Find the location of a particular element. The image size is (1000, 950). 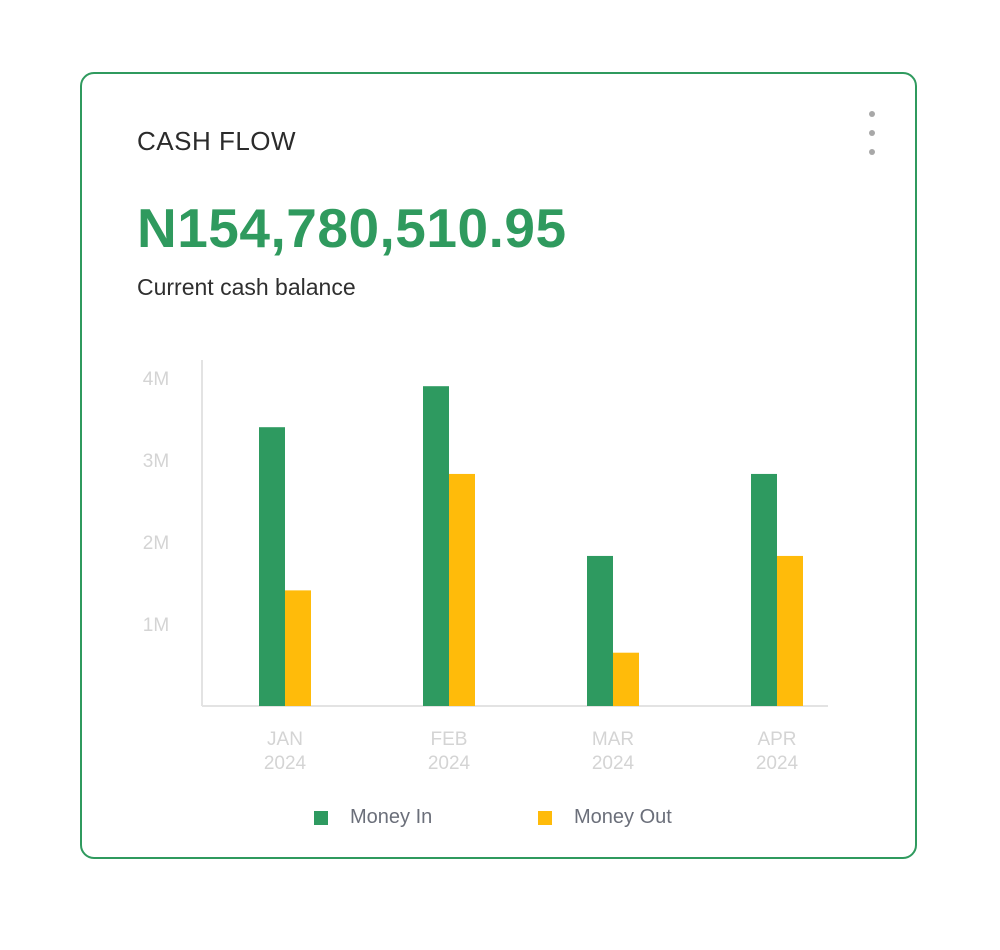

x-tick-label-month: APR is located at coordinates (776, 739).